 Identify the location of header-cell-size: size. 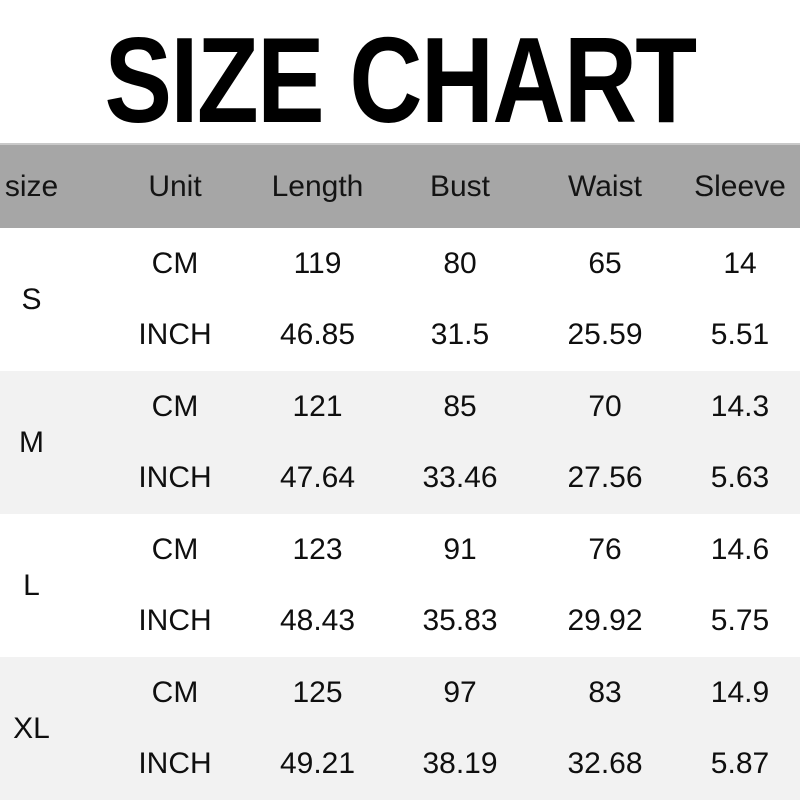
(31, 186).